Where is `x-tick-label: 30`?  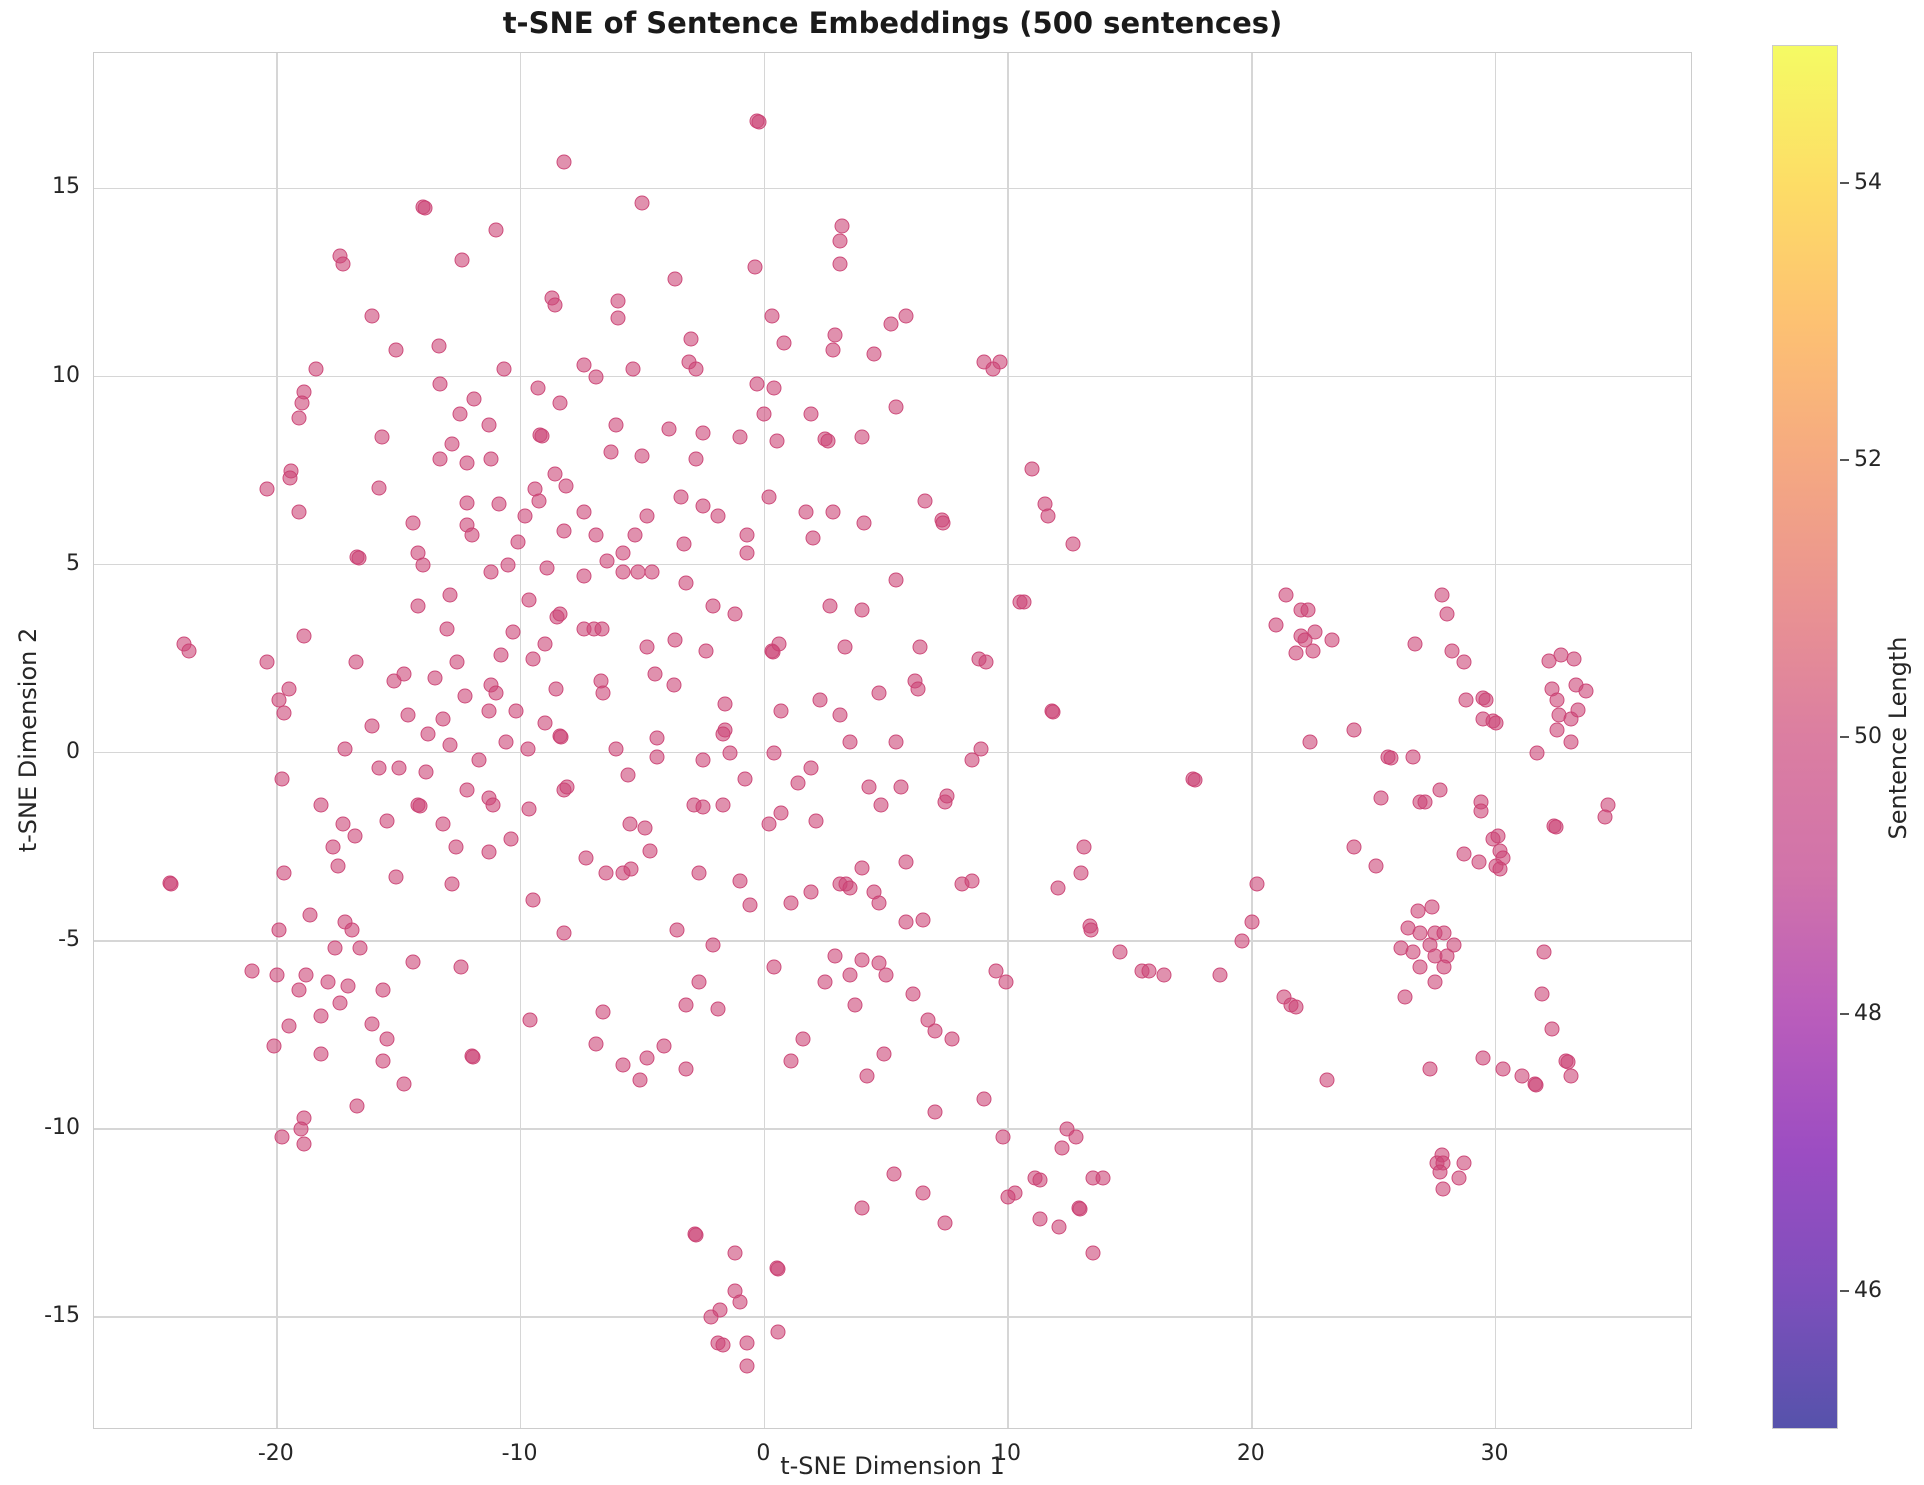 x-tick-label: 30 is located at coordinates (1494, 1453).